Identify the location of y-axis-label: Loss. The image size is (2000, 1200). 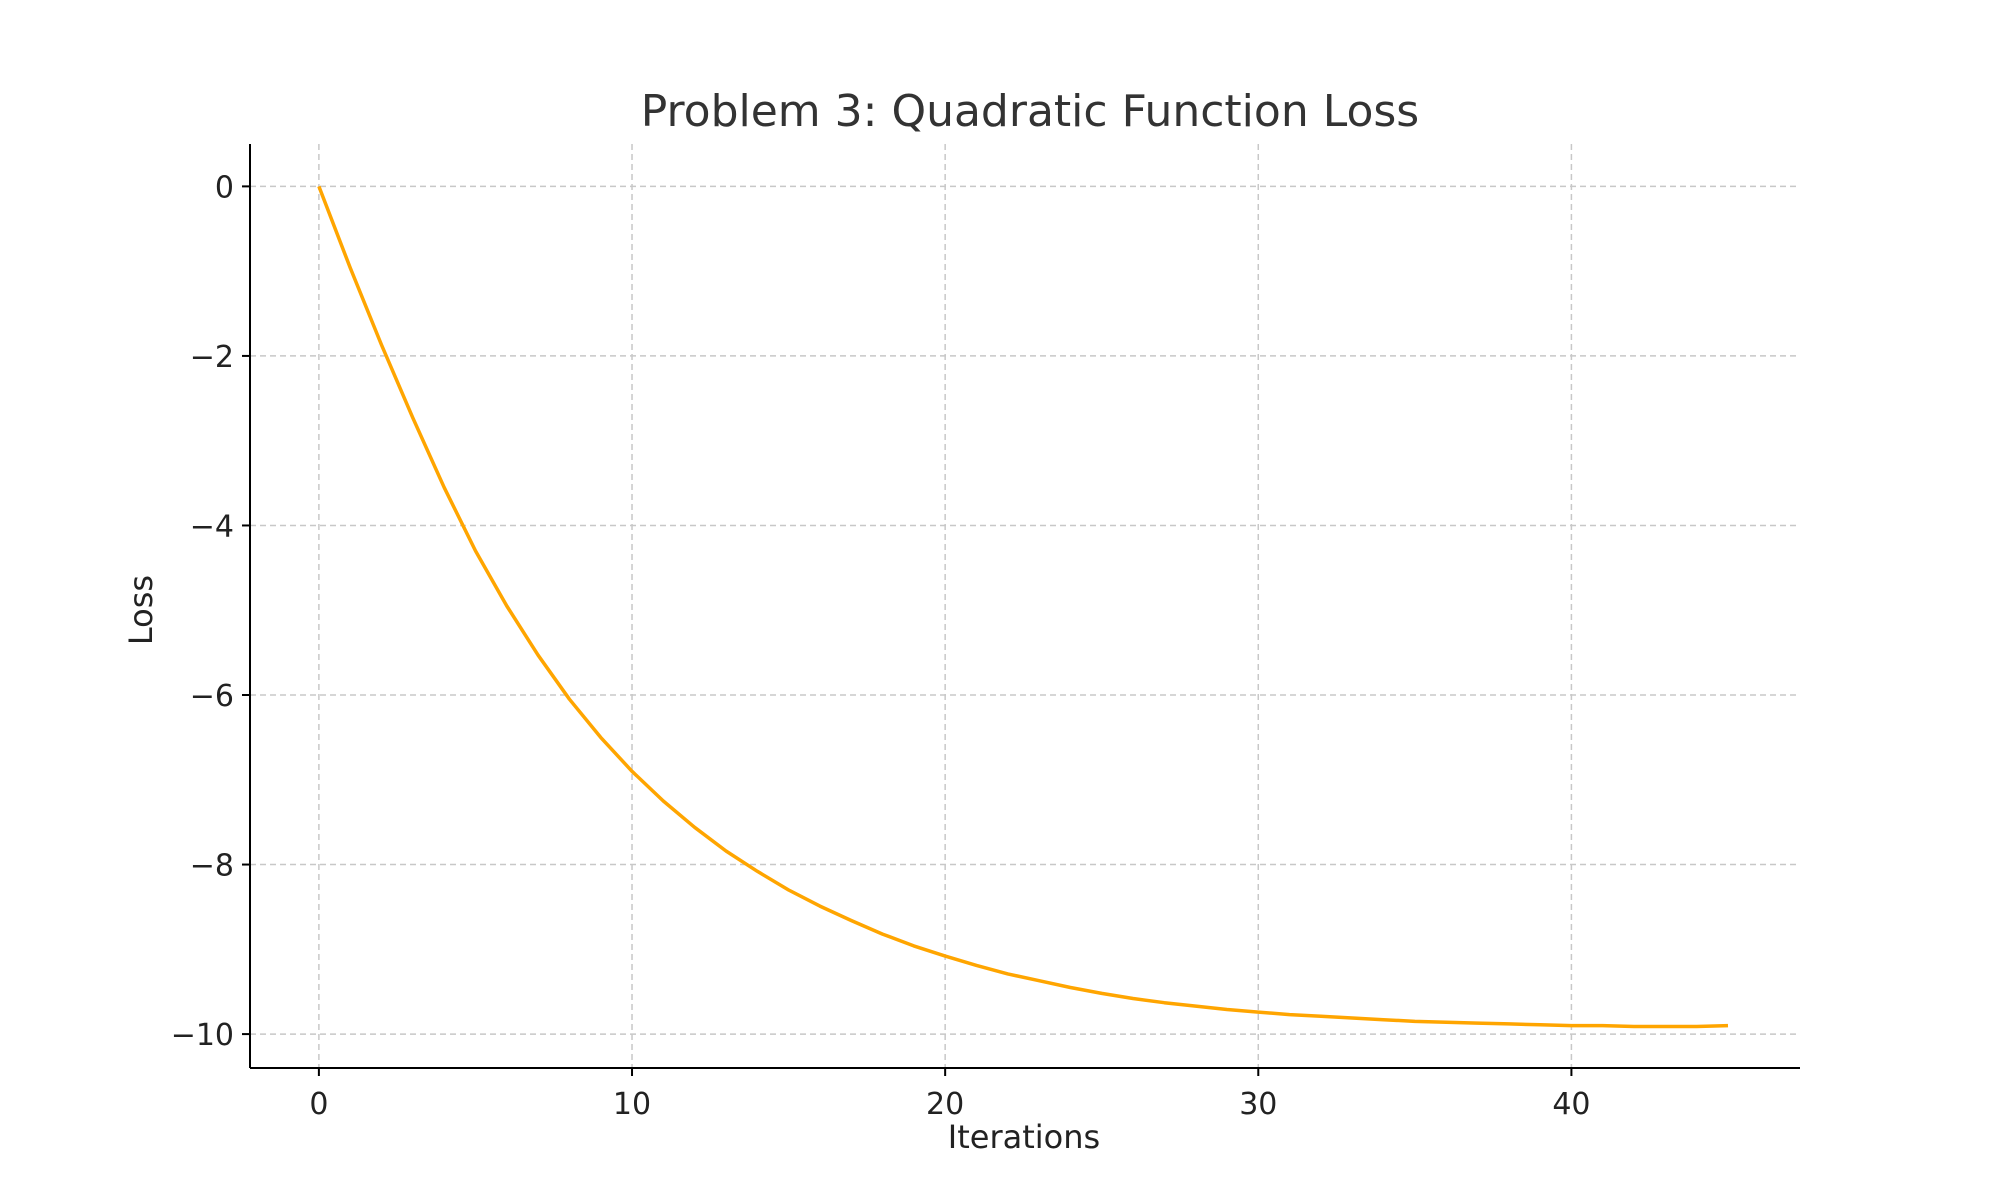
(141, 610).